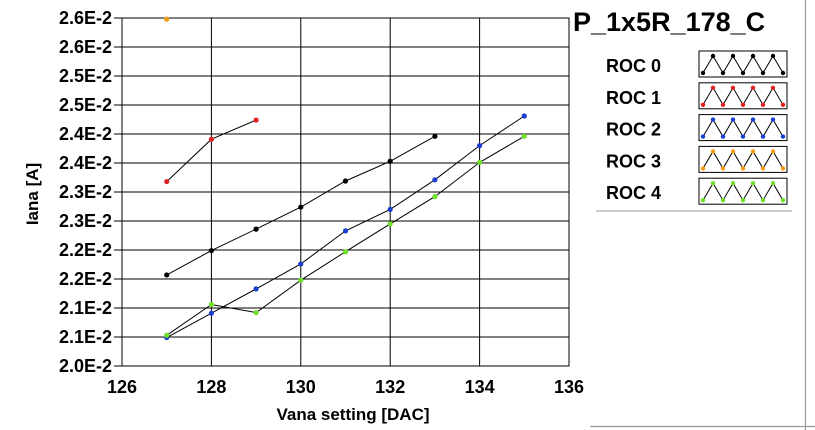 This screenshot has width=815, height=430. Describe the element at coordinates (633, 193) in the screenshot. I see `legend-label-roc-4: ROC 4` at that location.